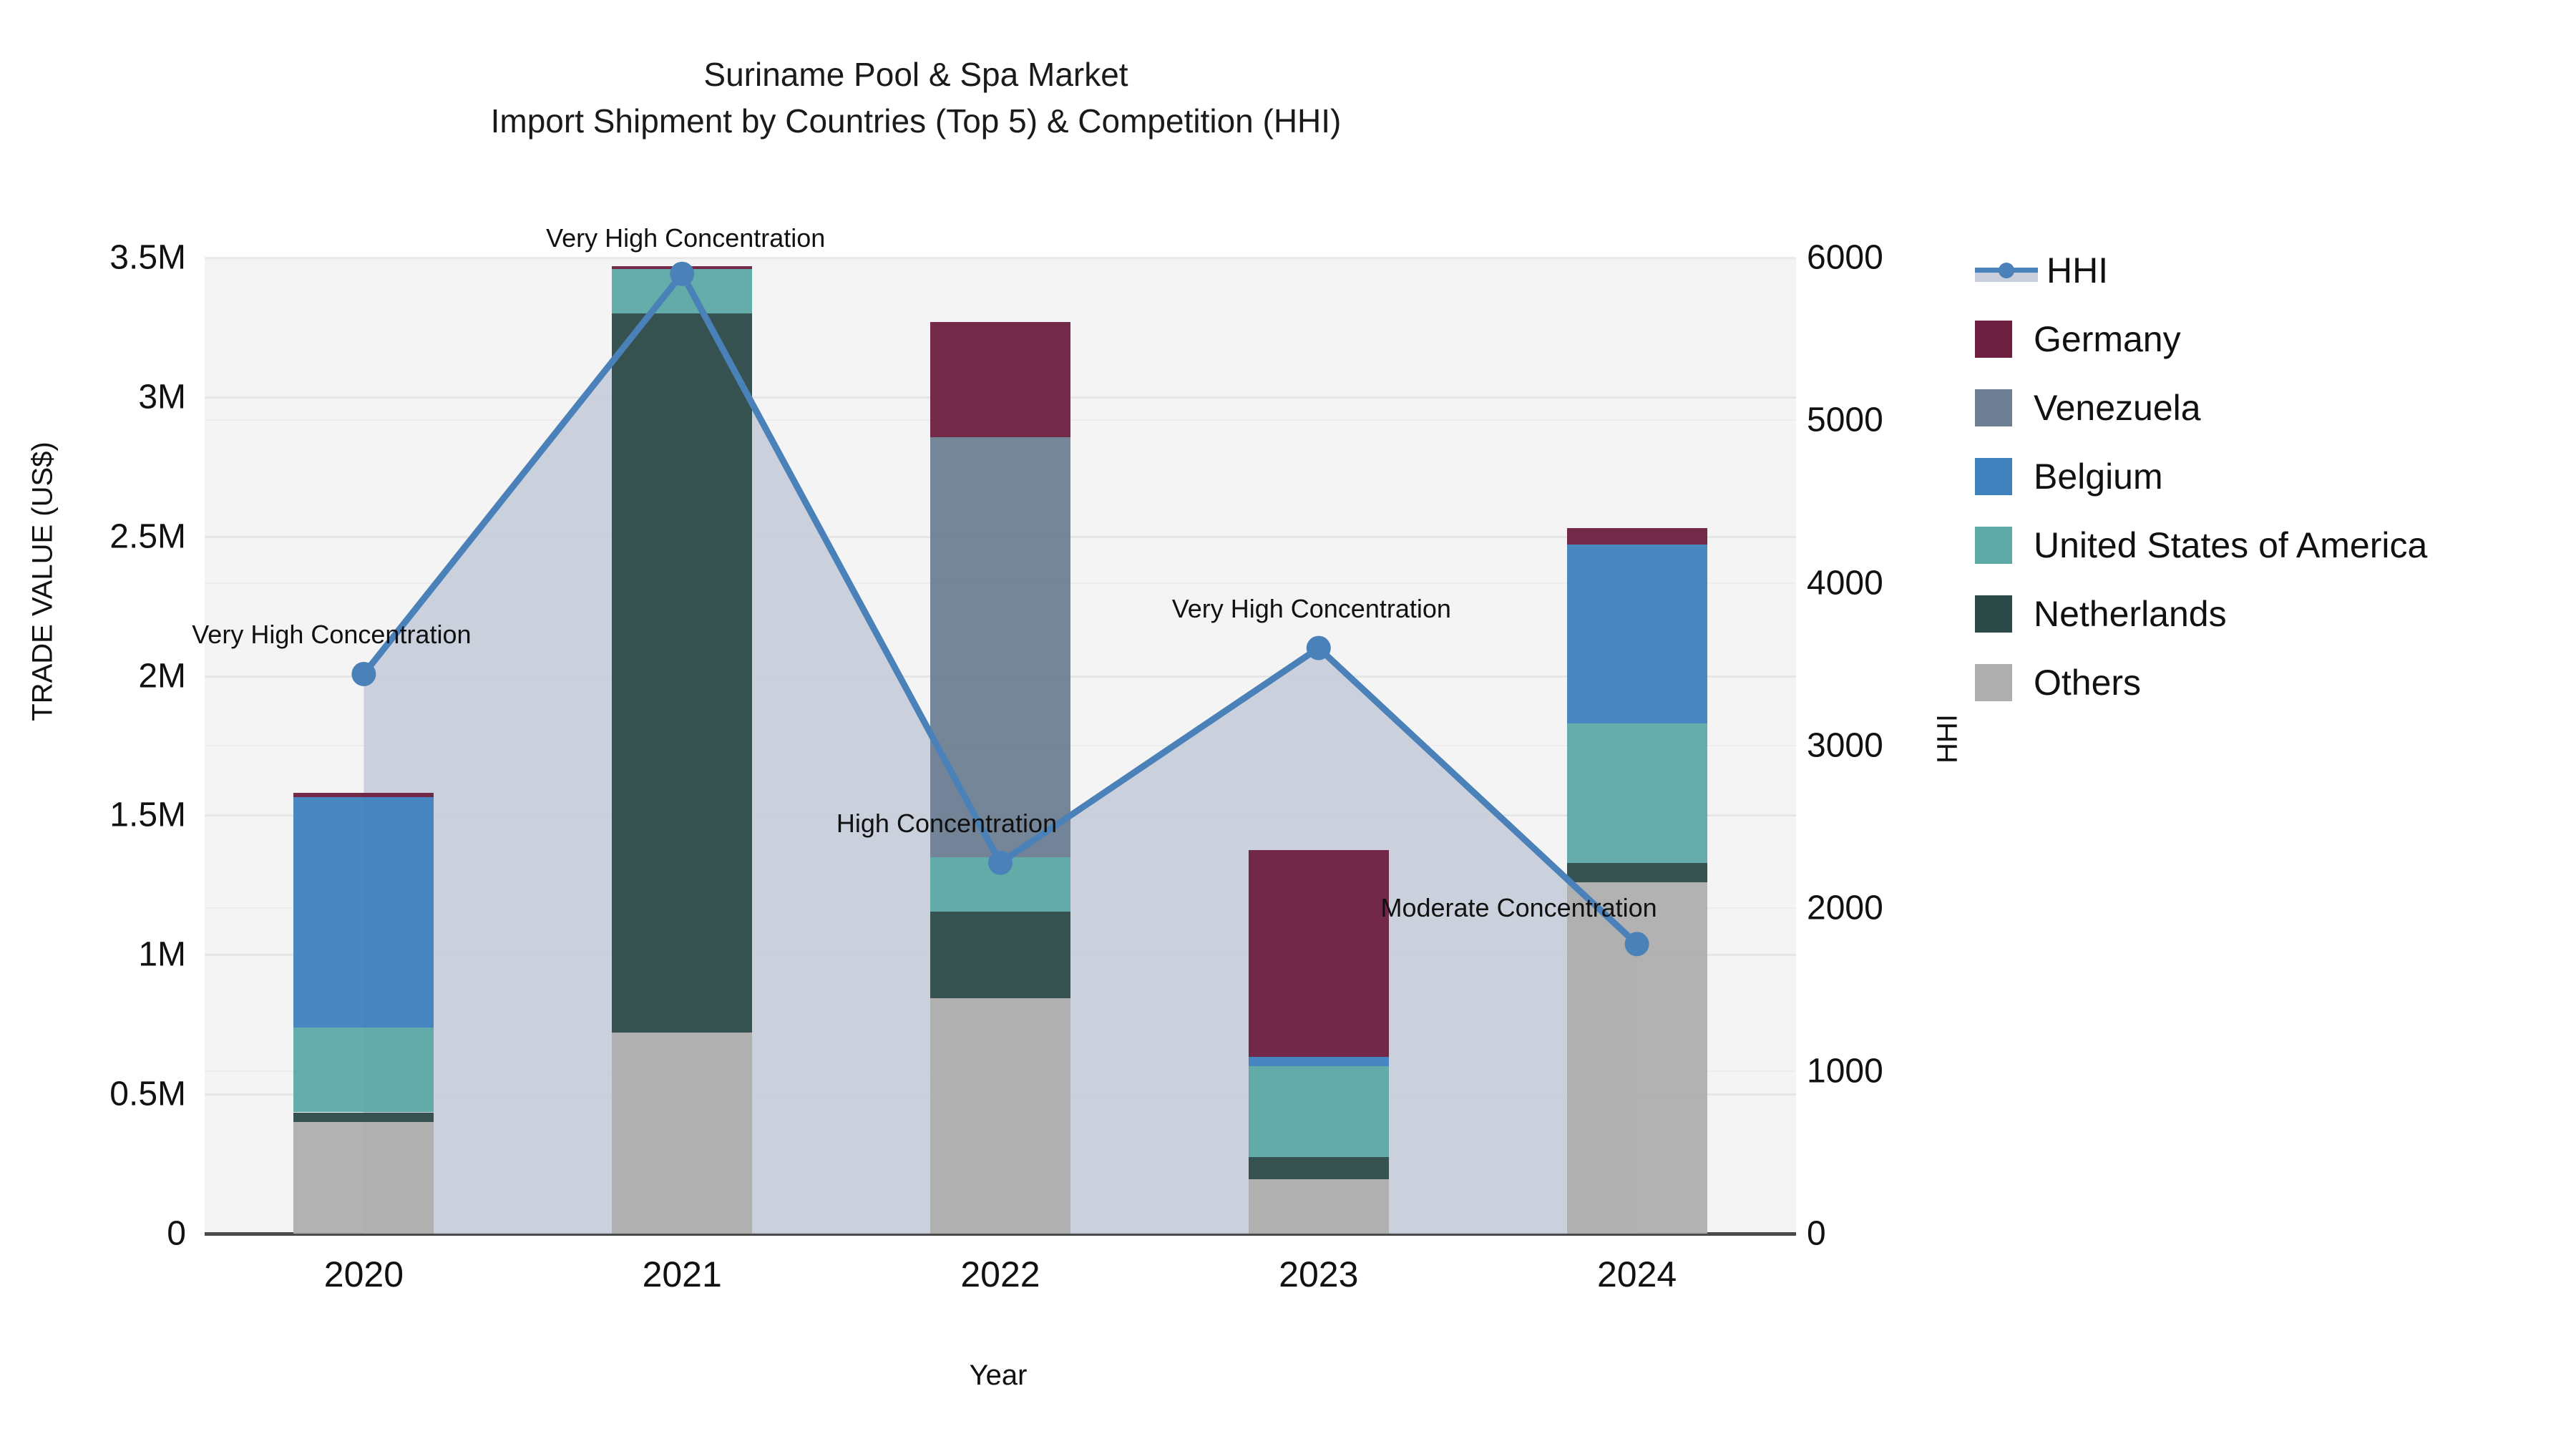  I want to click on legend-item-label: Venezuela, so click(2117, 408).